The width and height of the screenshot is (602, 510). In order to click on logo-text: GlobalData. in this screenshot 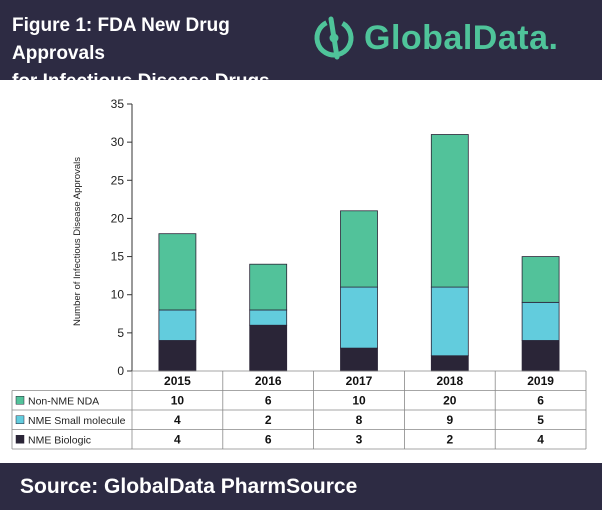, I will do `click(461, 37)`.